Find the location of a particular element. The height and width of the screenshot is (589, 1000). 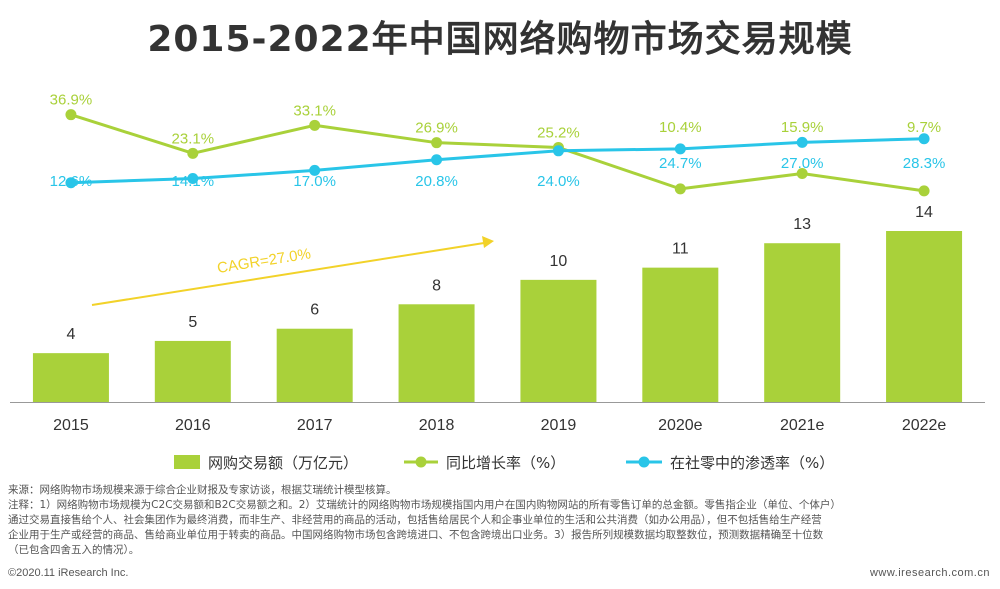

bar-value-label: 6 is located at coordinates (314, 310).